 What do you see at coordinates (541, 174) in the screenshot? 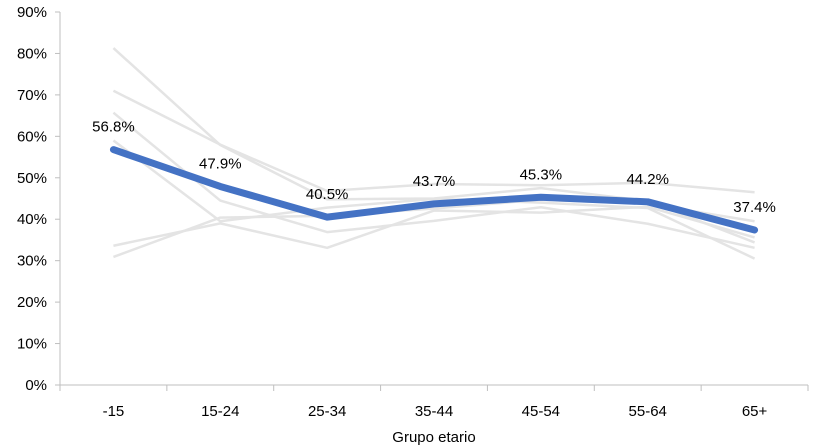
I see `data-label: 45.3%` at bounding box center [541, 174].